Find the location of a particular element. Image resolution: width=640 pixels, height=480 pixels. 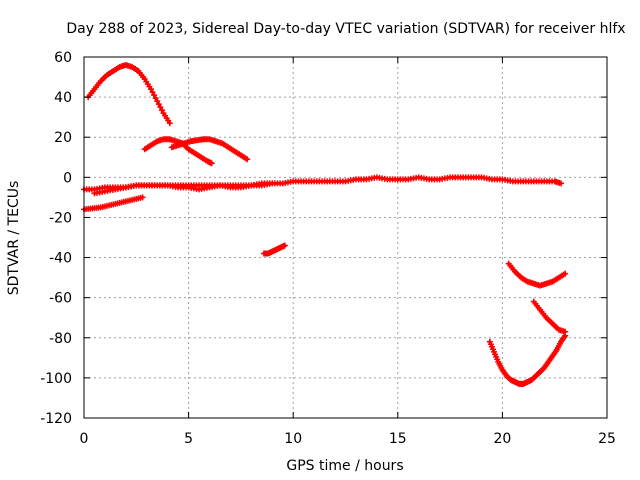

y-tick-label: 20 is located at coordinates (63, 138).